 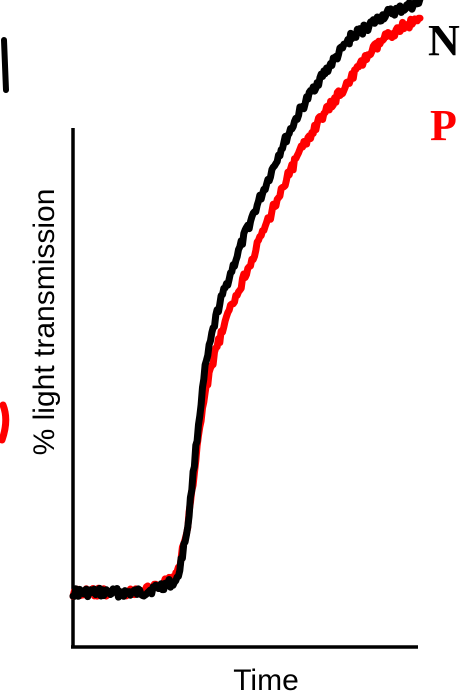 What do you see at coordinates (444, 40) in the screenshot?
I see `legend-label-n: N` at bounding box center [444, 40].